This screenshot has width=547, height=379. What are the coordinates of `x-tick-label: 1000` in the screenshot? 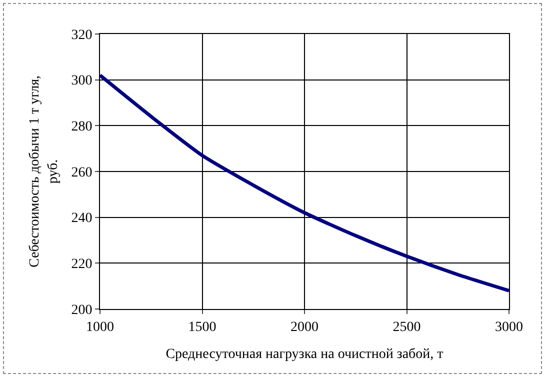 It's located at (100, 327).